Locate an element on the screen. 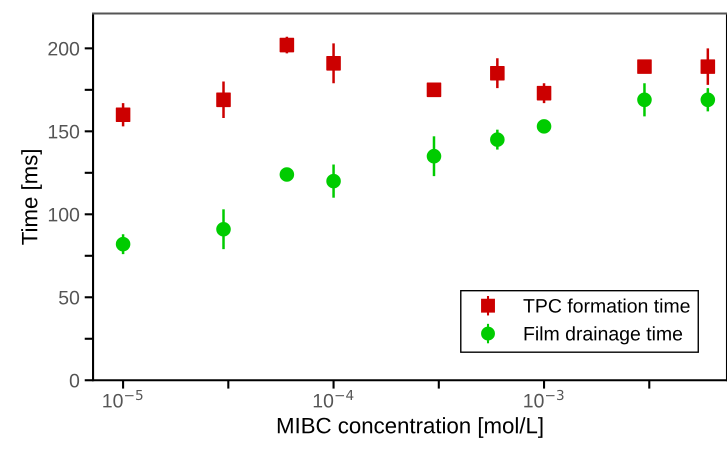 Image resolution: width=727 pixels, height=450 pixels. x-tick-label: 10$^{−4}$ is located at coordinates (334, 399).